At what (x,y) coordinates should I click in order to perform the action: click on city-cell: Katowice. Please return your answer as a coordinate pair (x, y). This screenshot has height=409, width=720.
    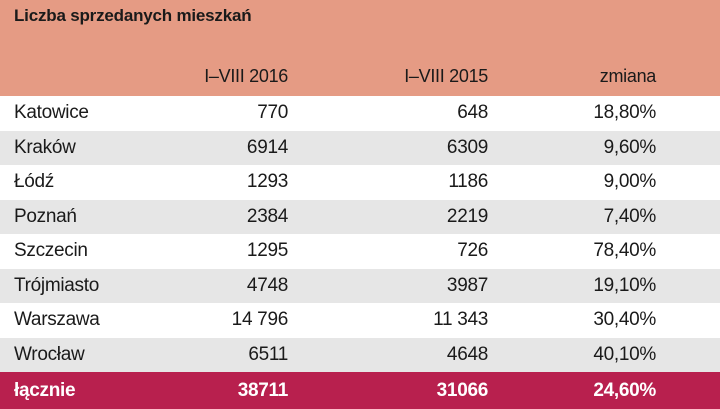
    Looking at the image, I should click on (51, 112).